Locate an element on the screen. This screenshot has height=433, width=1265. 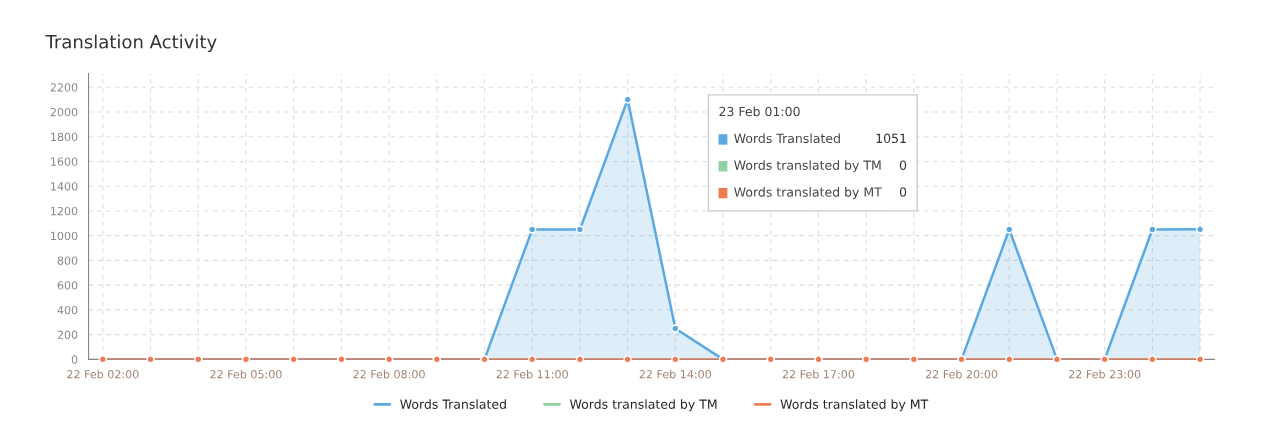
x-tick-label: 22 Feb 23:00 is located at coordinates (1105, 374).